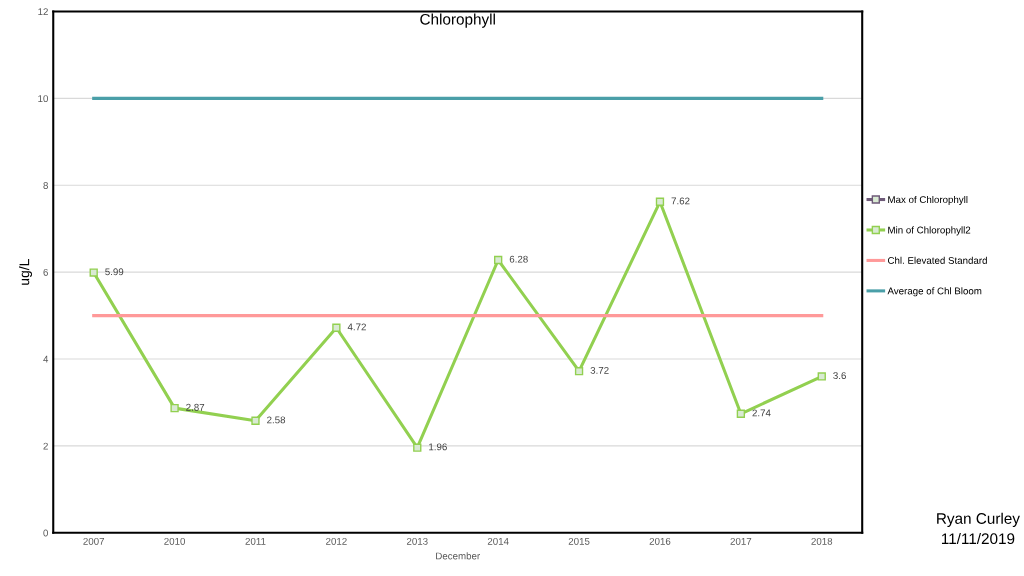  What do you see at coordinates (255, 541) in the screenshot?
I see `x-tick-label: 2011` at bounding box center [255, 541].